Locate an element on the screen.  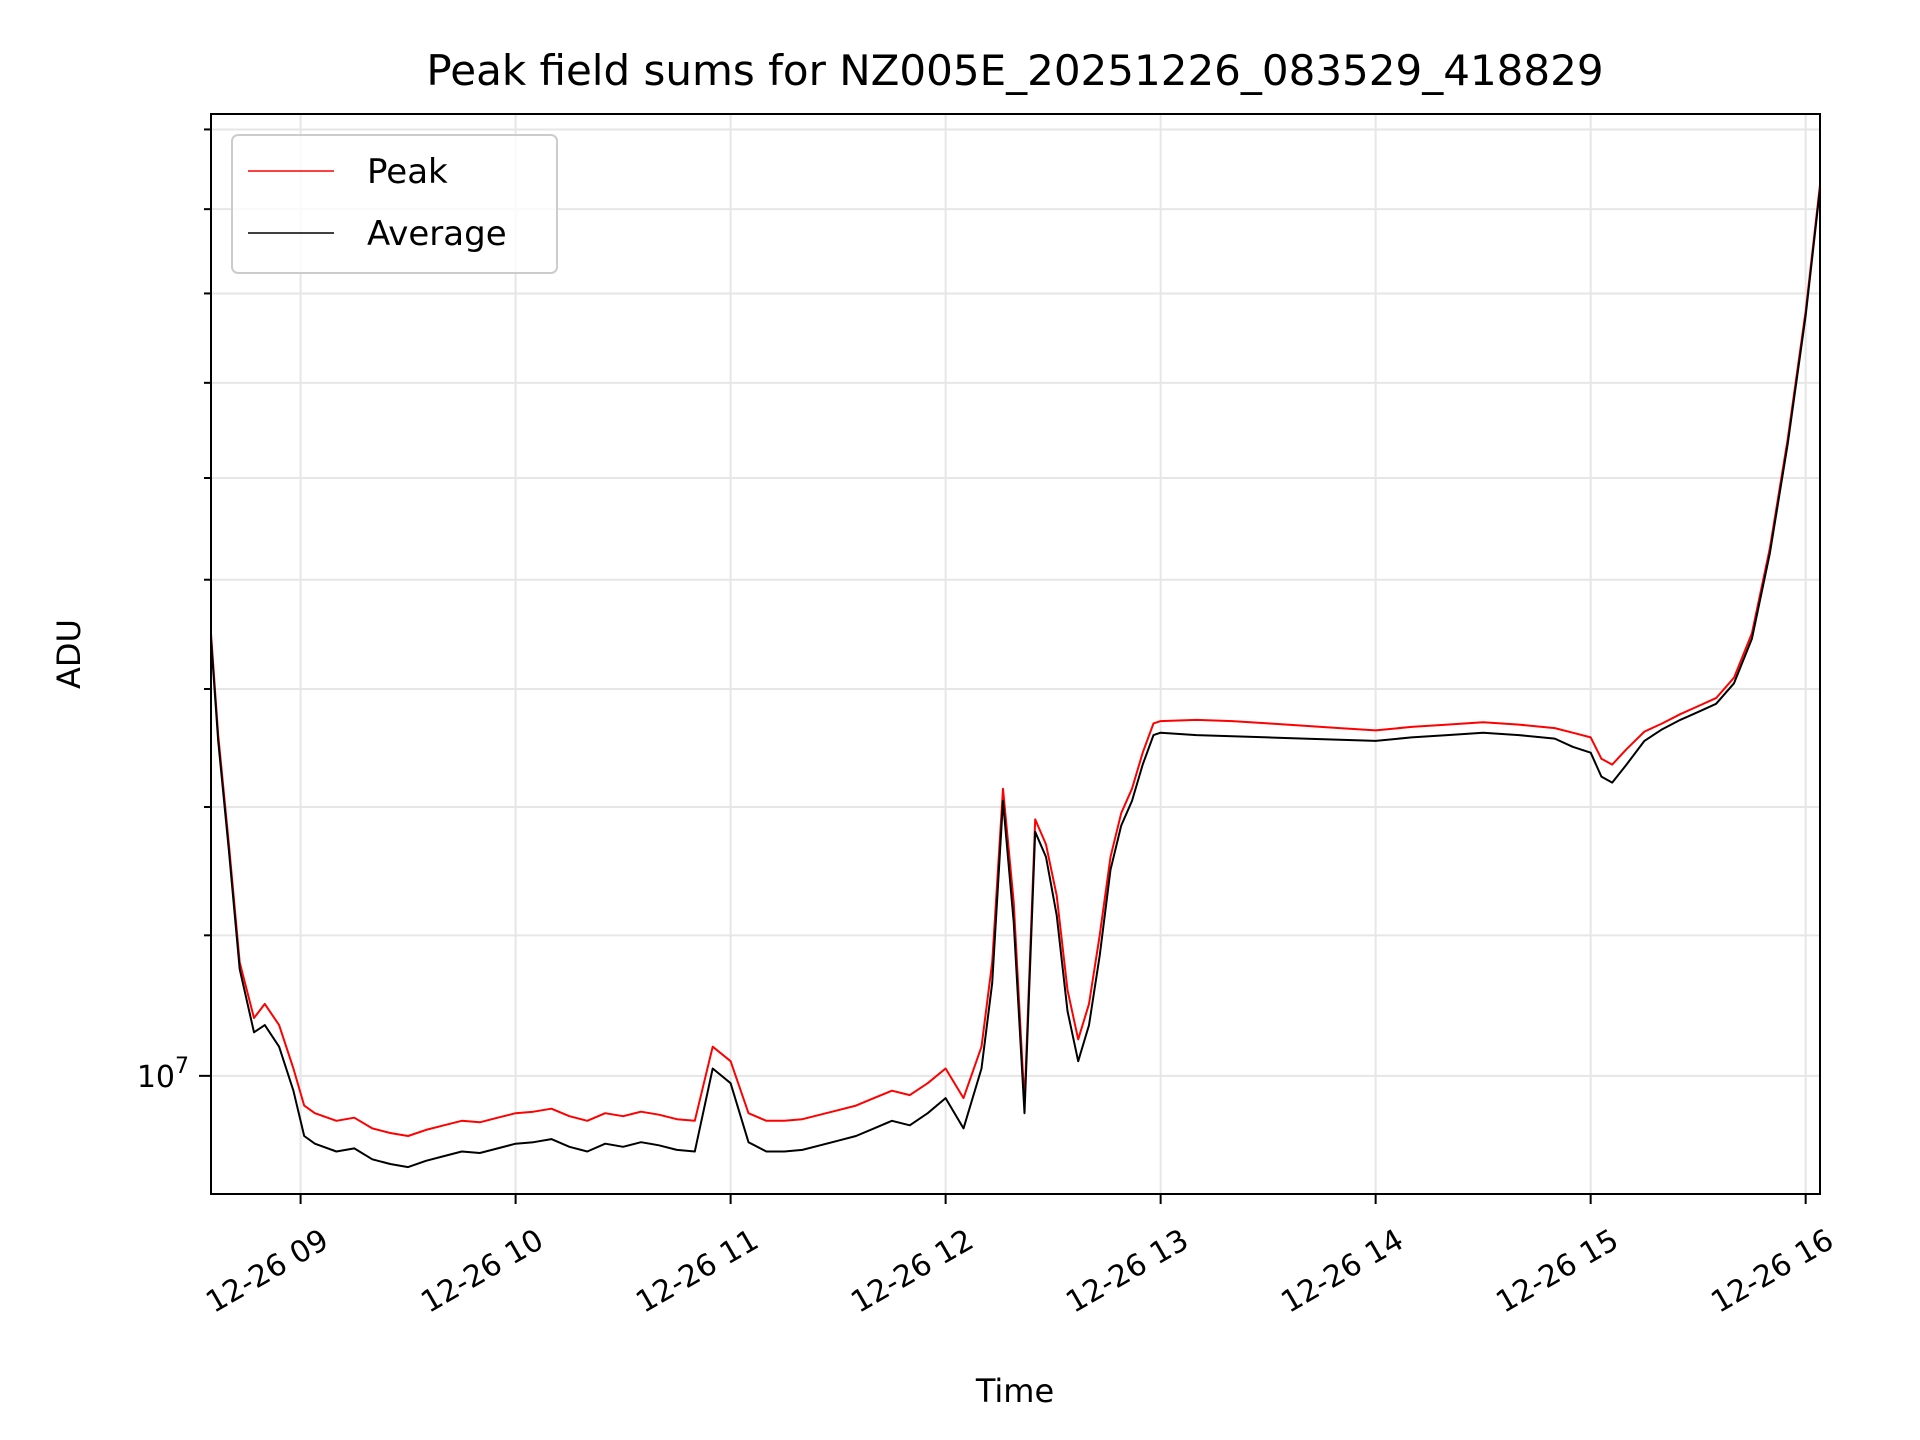
legend-label-average: Average is located at coordinates (437, 234).